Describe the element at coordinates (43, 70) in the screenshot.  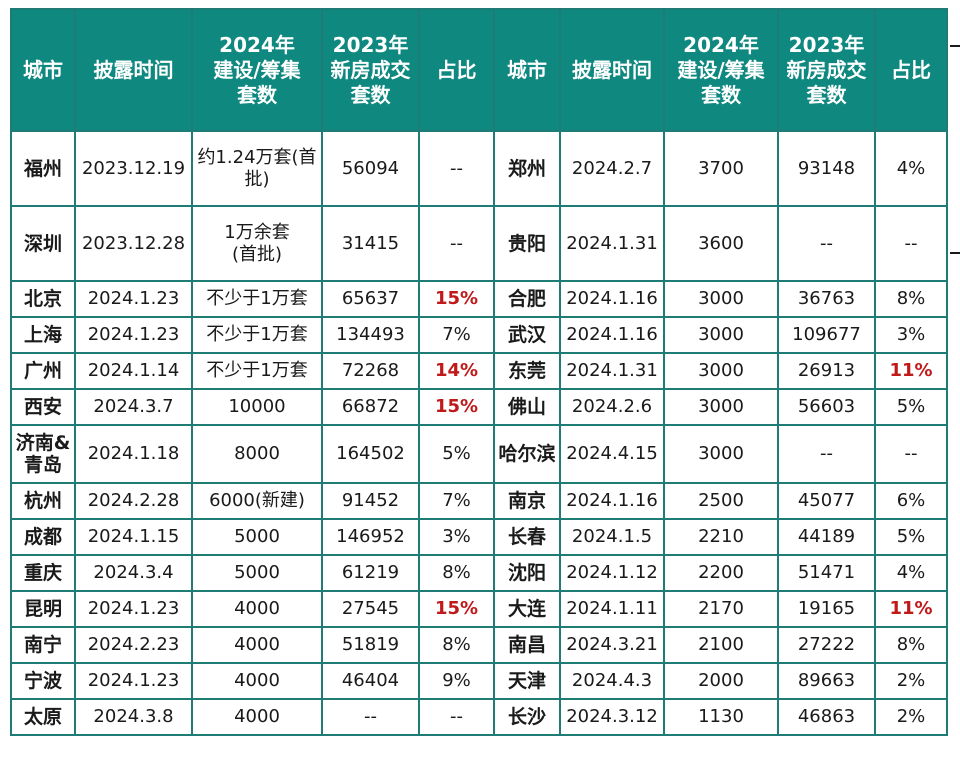
I see `header-city-left: 城市` at that location.